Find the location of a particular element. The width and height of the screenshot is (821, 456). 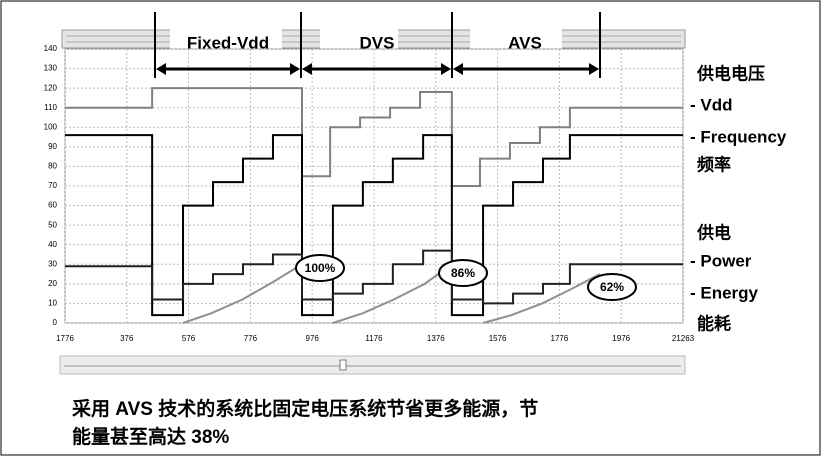

y-tick-label: 30 is located at coordinates (52, 263).